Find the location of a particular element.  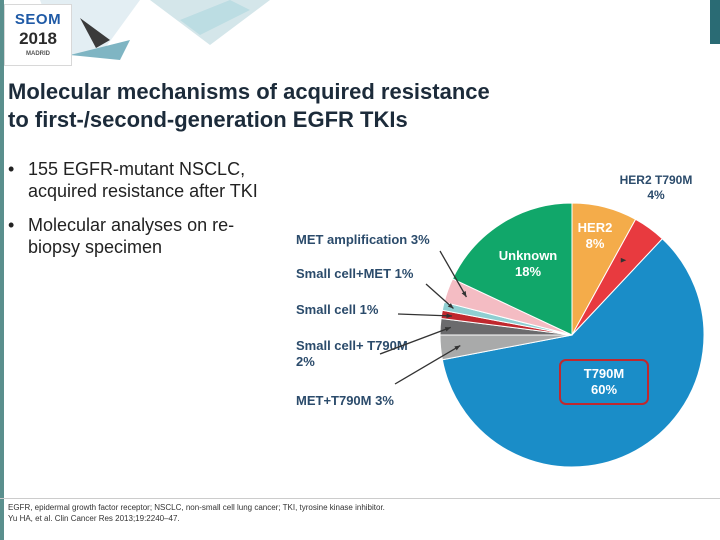

slice-label: HER2 8% is located at coordinates (595, 235).